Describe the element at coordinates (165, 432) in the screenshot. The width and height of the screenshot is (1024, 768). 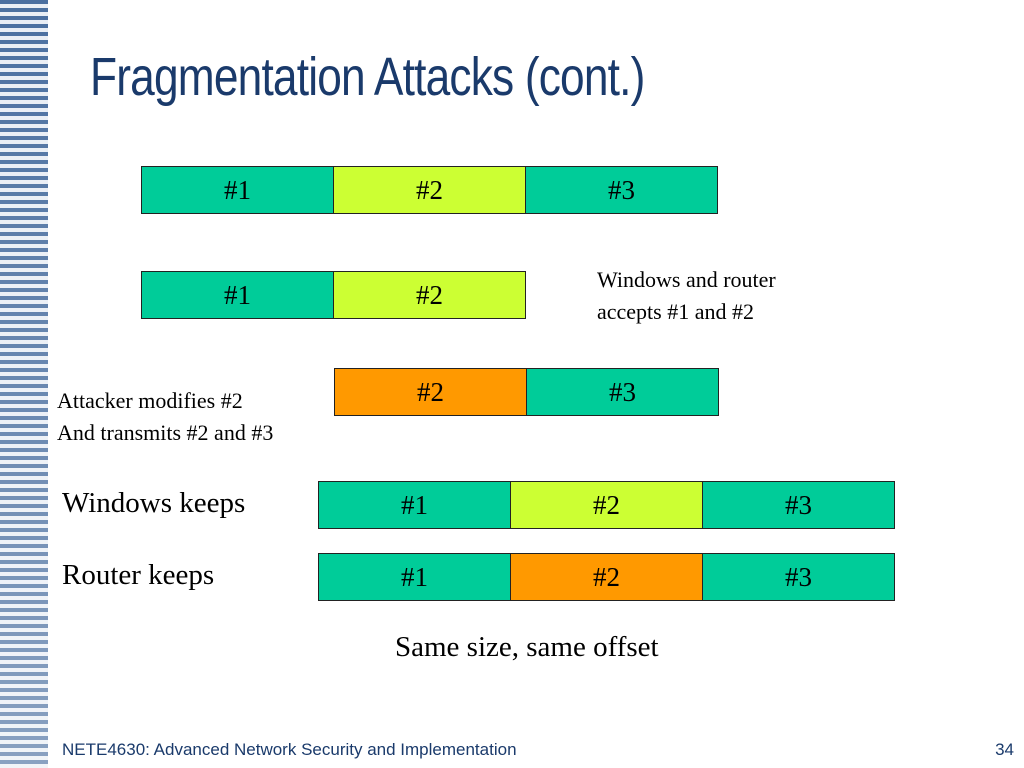
I see `attacker-note-line2: And transmits #2 and #3` at that location.